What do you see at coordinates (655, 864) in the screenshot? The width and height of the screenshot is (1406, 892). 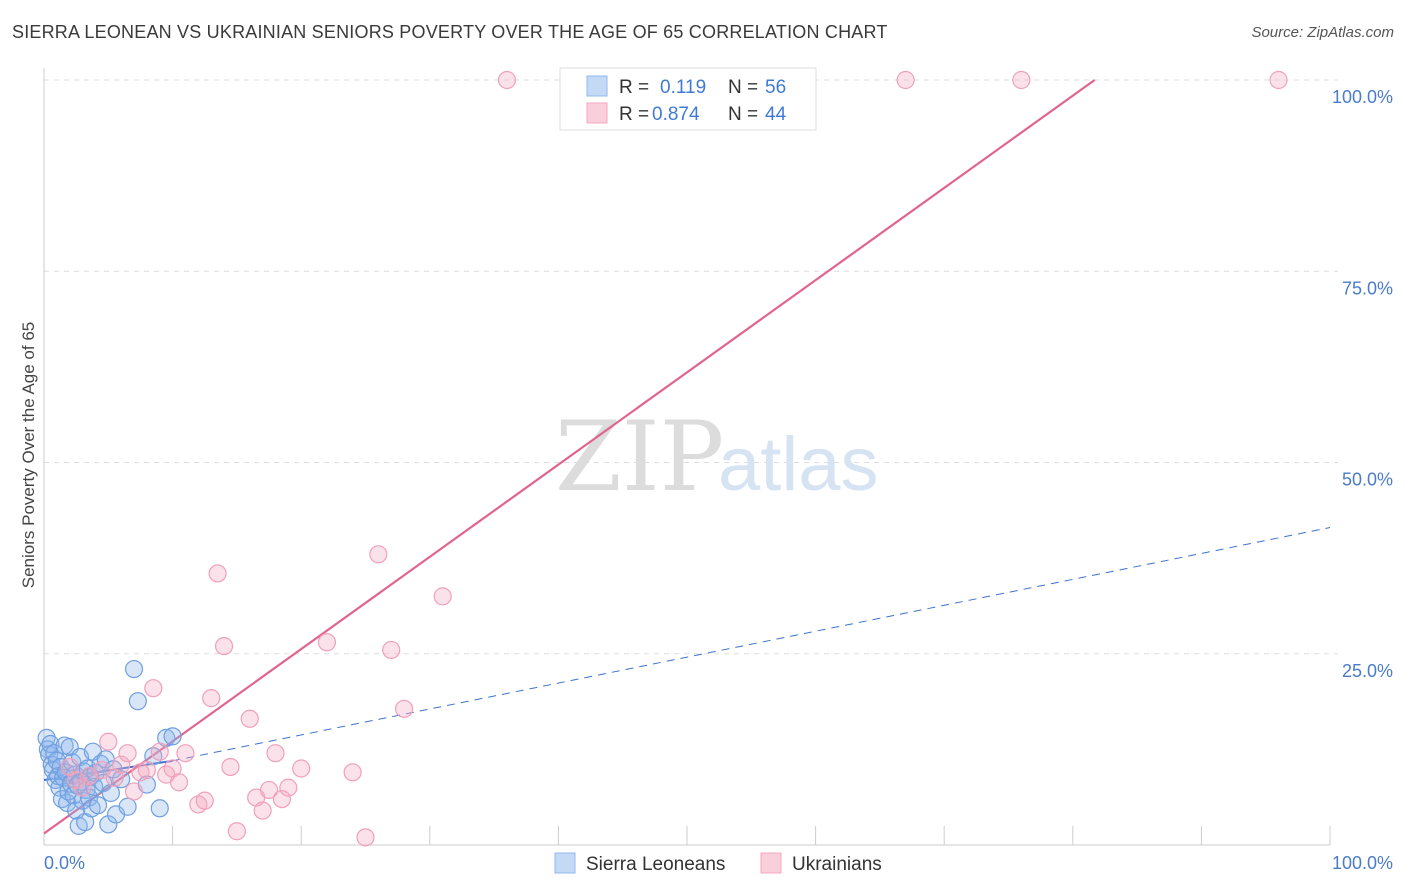 I see `bottom-legend-sierra-leoneans: Sierra Leoneans` at bounding box center [655, 864].